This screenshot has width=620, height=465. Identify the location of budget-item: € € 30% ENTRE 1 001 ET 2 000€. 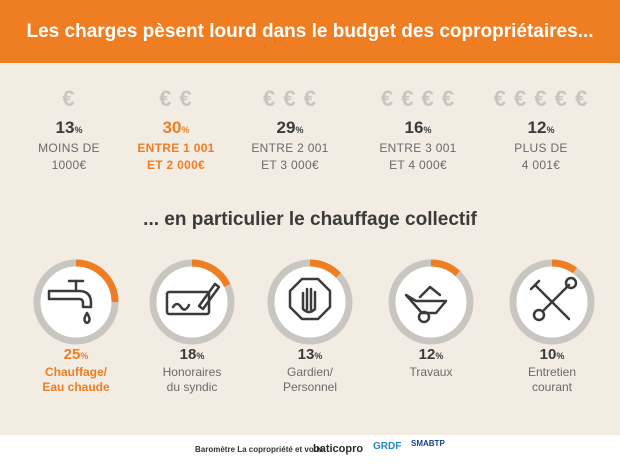
(176, 131).